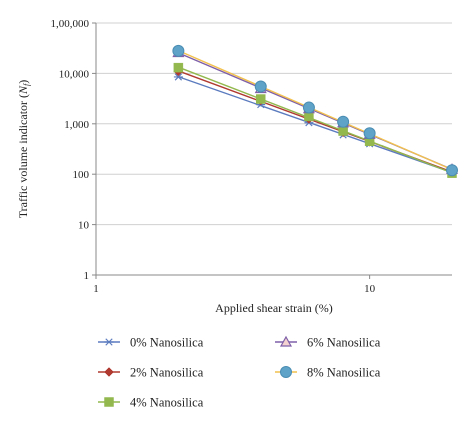 This screenshot has height=424, width=474. I want to click on legend-label: 4% Nanosilica, so click(167, 403).